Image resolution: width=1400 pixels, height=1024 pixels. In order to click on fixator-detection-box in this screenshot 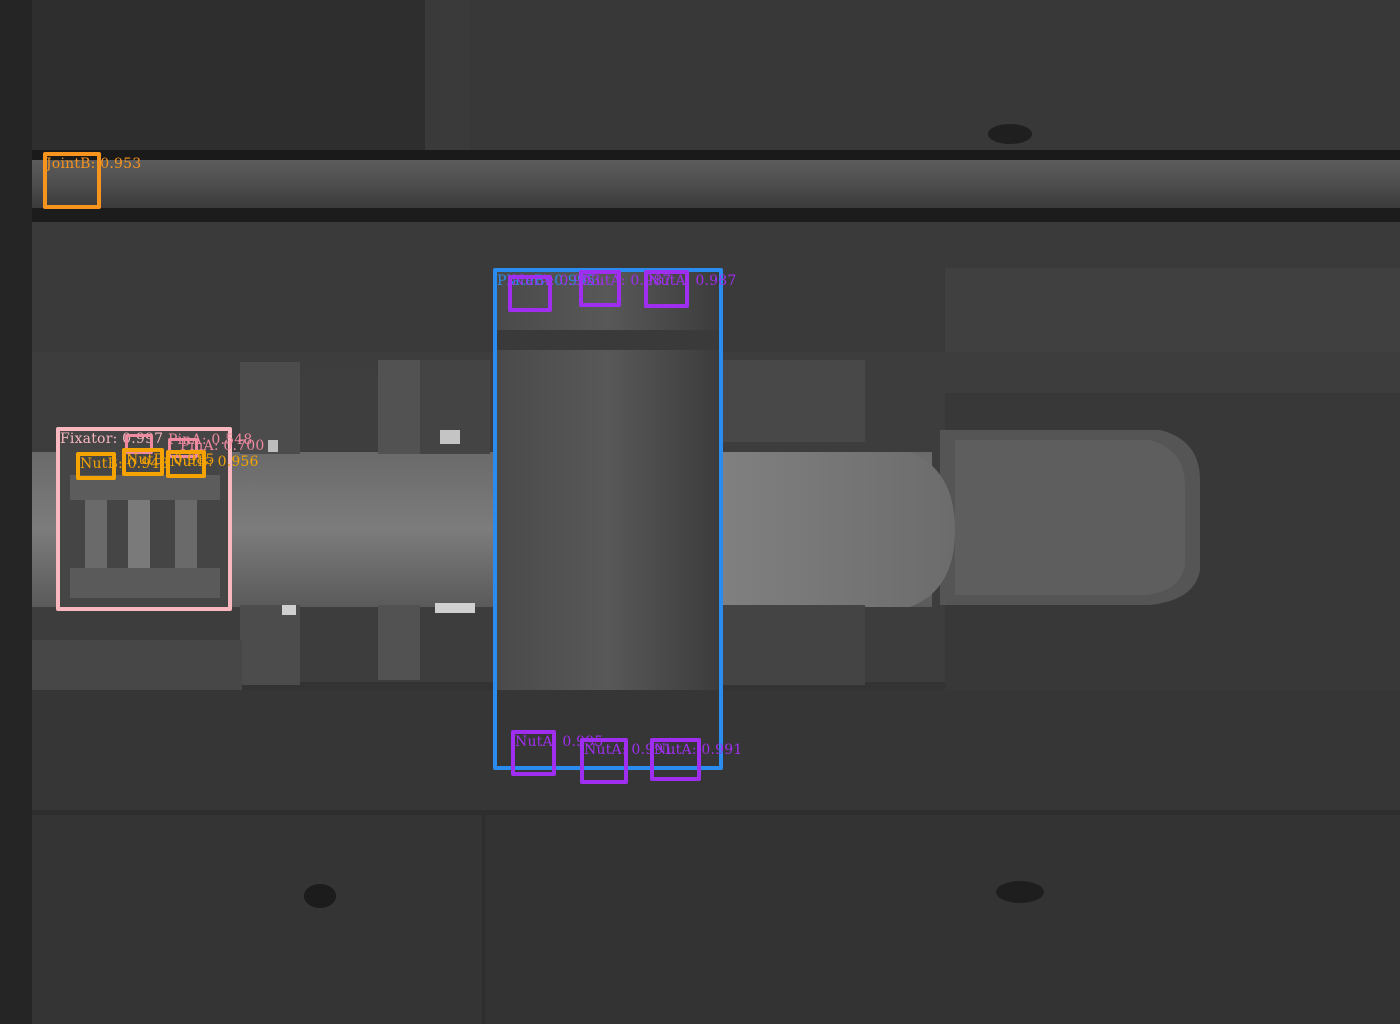, I will do `click(144, 519)`.